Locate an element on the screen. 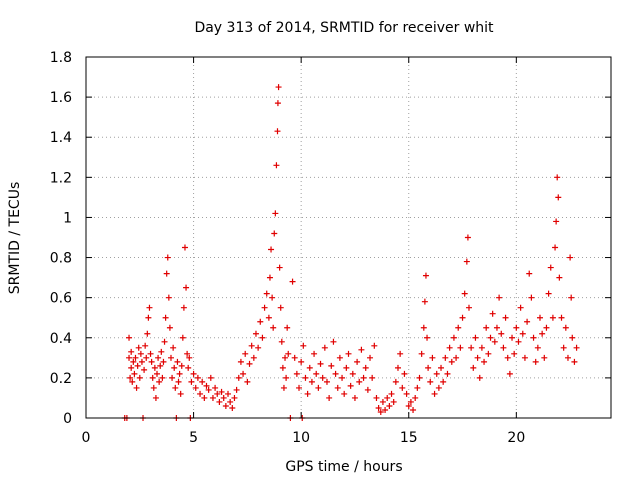  y-tick-label: 0.6 is located at coordinates (61, 299).